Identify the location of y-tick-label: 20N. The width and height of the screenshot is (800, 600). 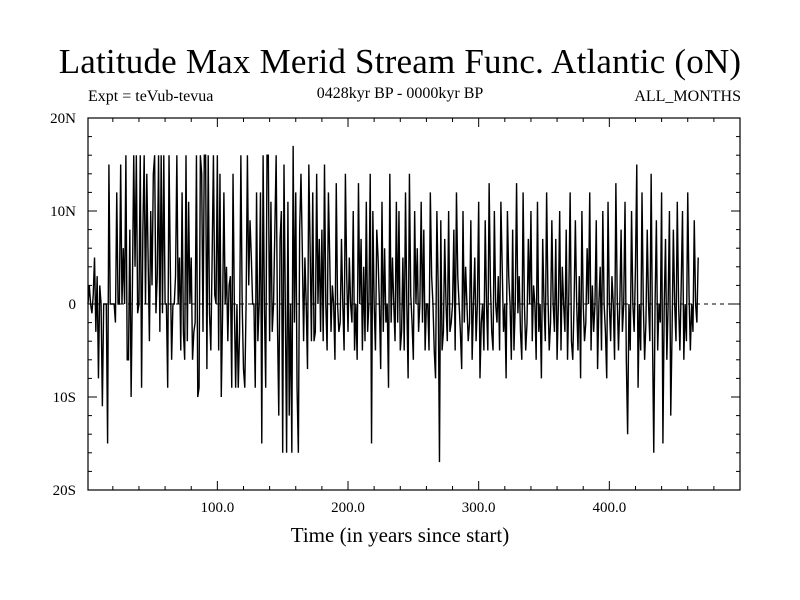
(63, 119).